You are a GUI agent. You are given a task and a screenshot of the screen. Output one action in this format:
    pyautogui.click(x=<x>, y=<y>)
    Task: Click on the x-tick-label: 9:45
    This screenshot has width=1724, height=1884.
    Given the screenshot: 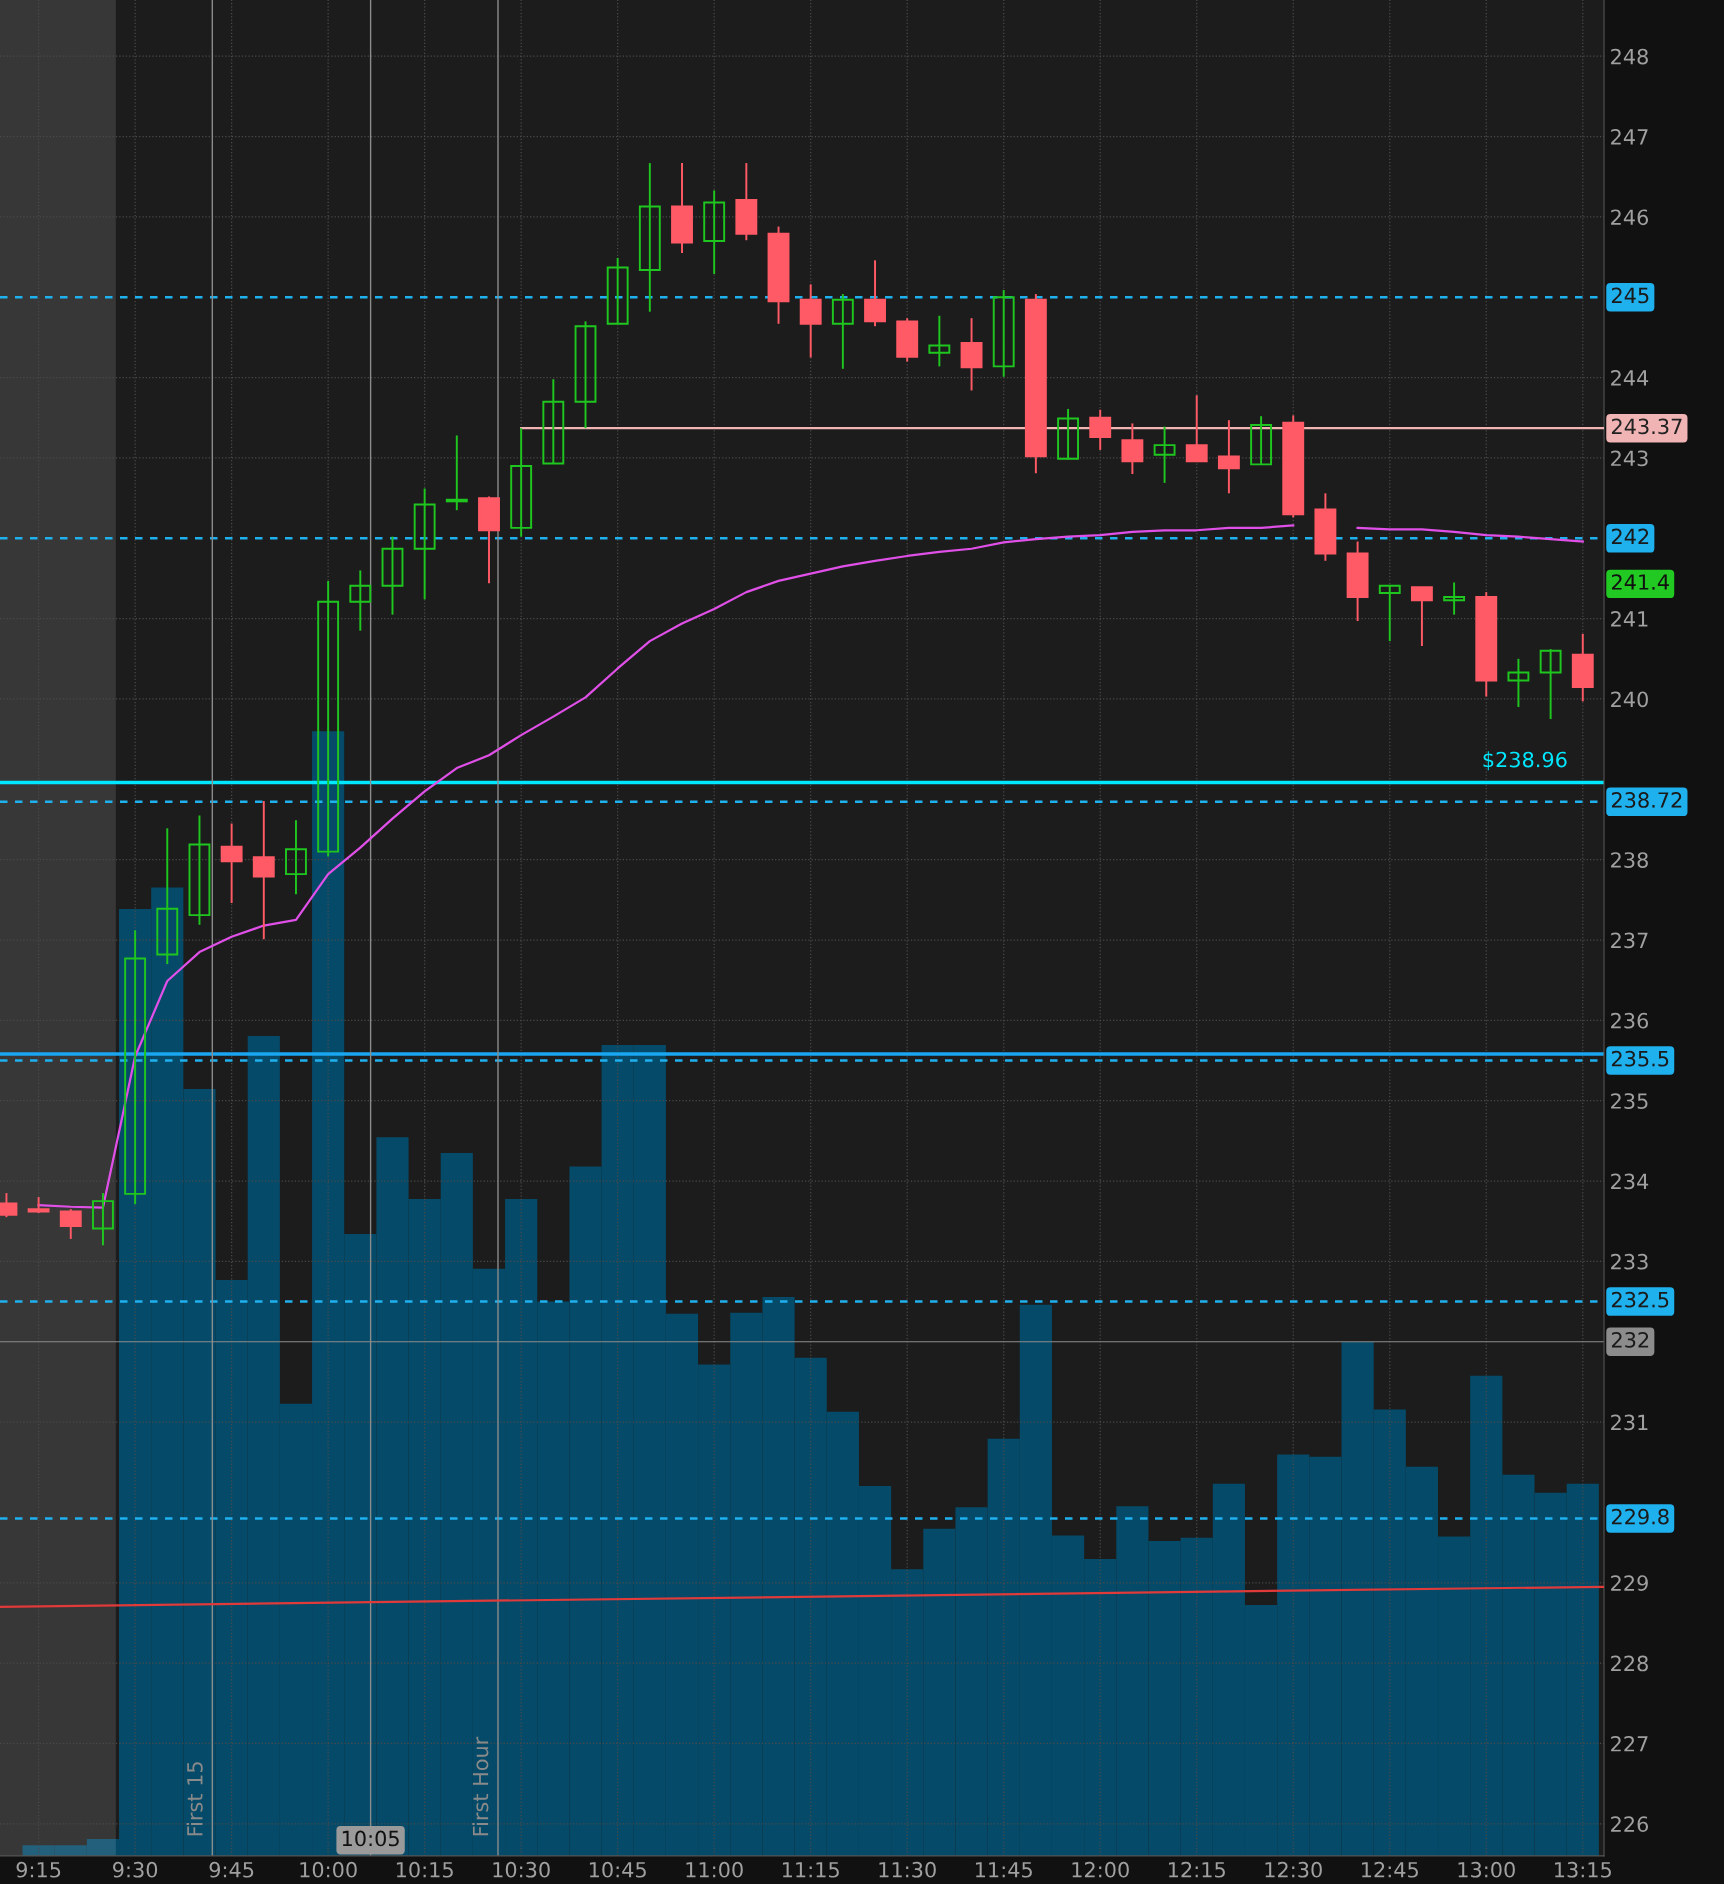 What is the action you would take?
    pyautogui.click(x=231, y=1869)
    